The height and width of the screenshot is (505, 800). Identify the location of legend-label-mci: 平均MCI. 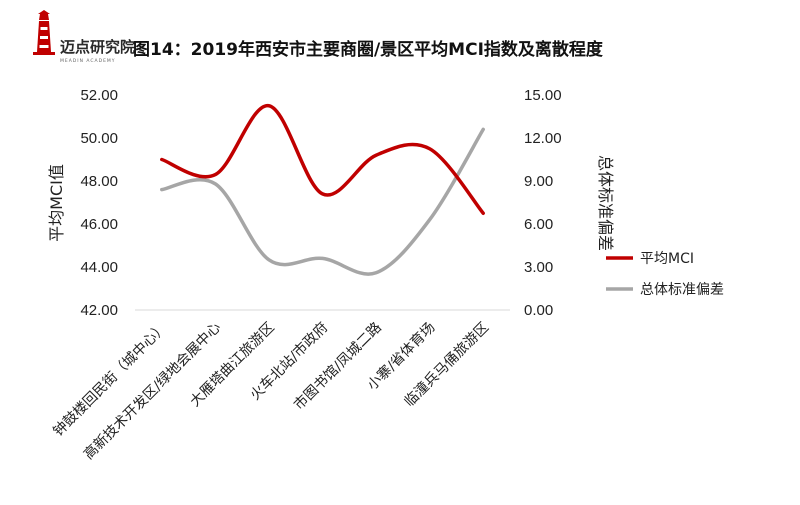
(667, 259).